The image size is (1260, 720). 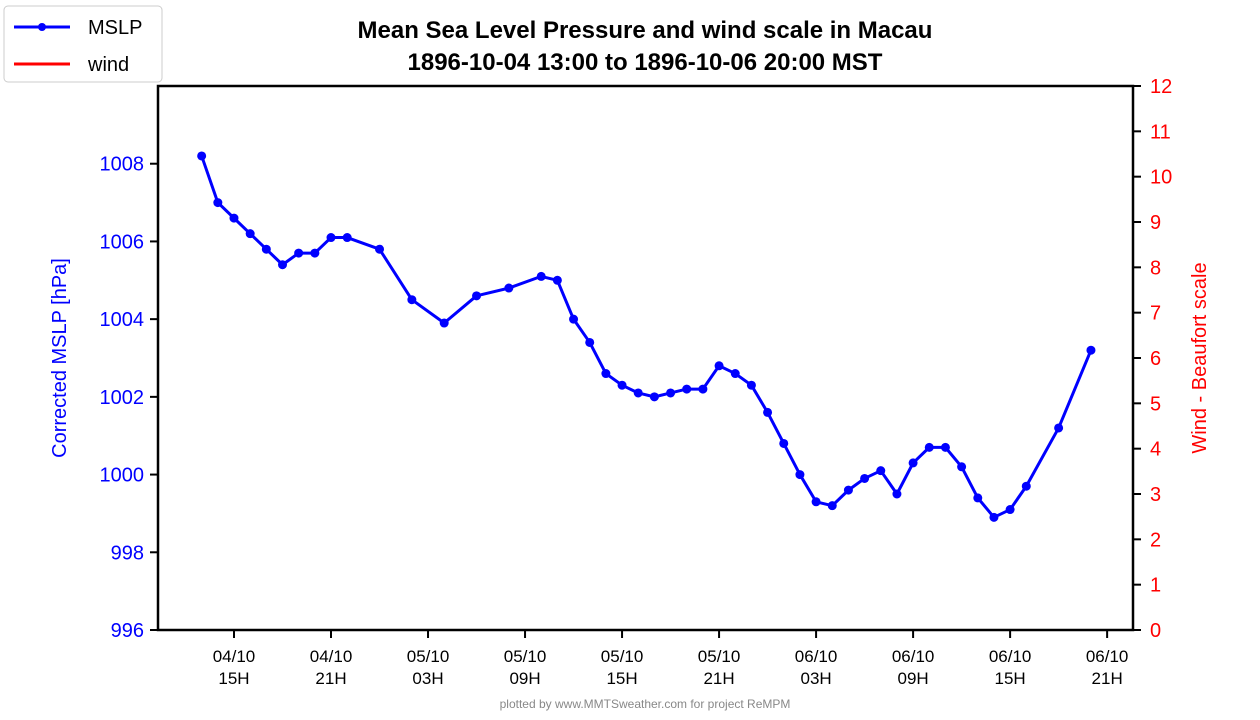 What do you see at coordinates (83, 44) in the screenshot?
I see `legend: MSLP wind` at bounding box center [83, 44].